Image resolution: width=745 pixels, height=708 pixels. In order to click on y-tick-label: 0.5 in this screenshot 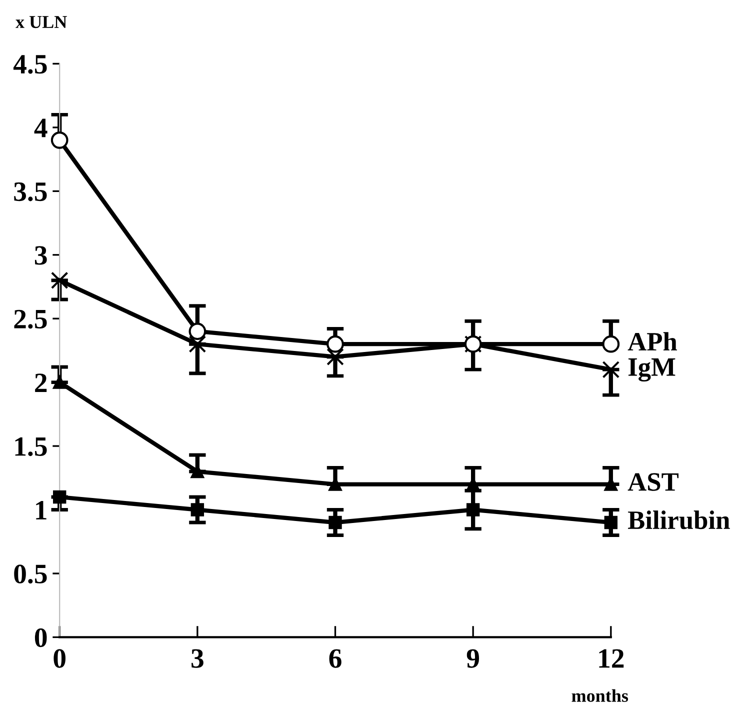, I will do `click(30, 574)`.